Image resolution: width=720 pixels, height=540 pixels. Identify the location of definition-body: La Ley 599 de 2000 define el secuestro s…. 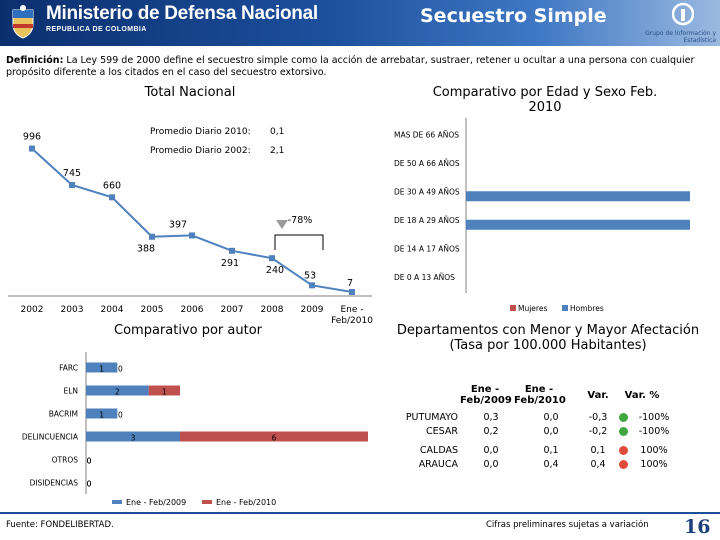
(350, 66).